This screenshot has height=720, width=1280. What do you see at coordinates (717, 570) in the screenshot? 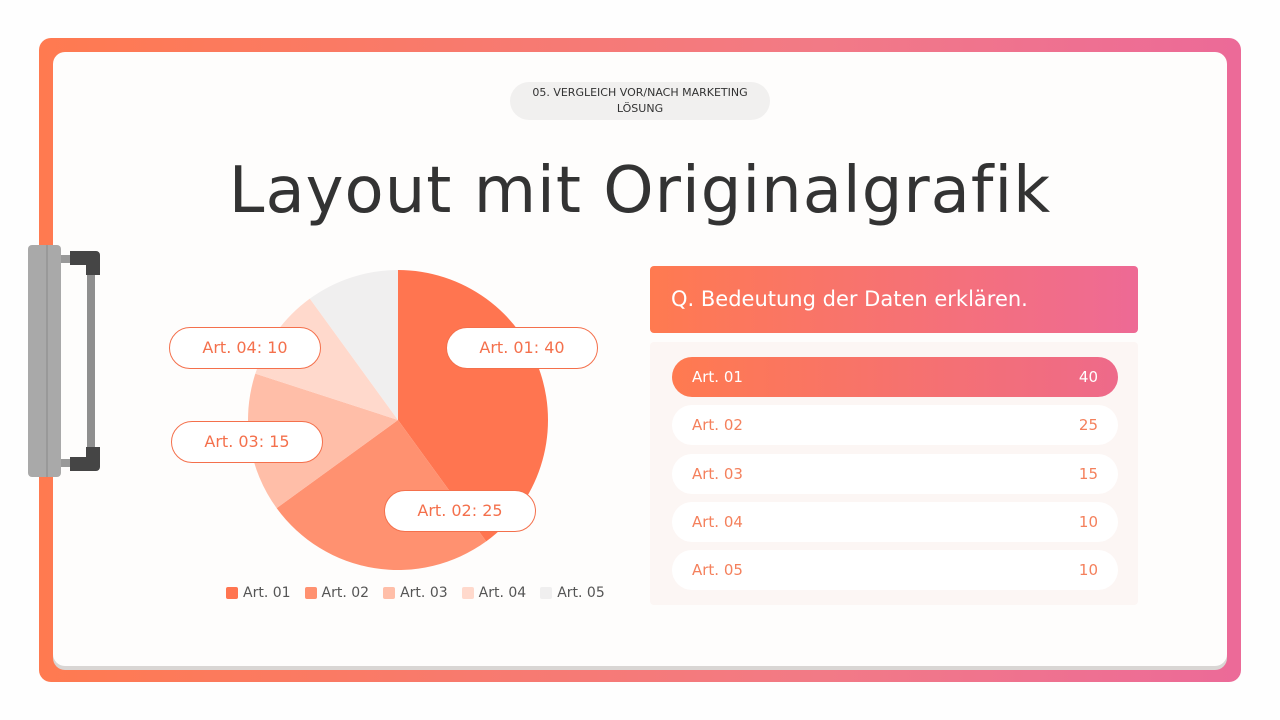
I see `item-label: Art. 05` at bounding box center [717, 570].